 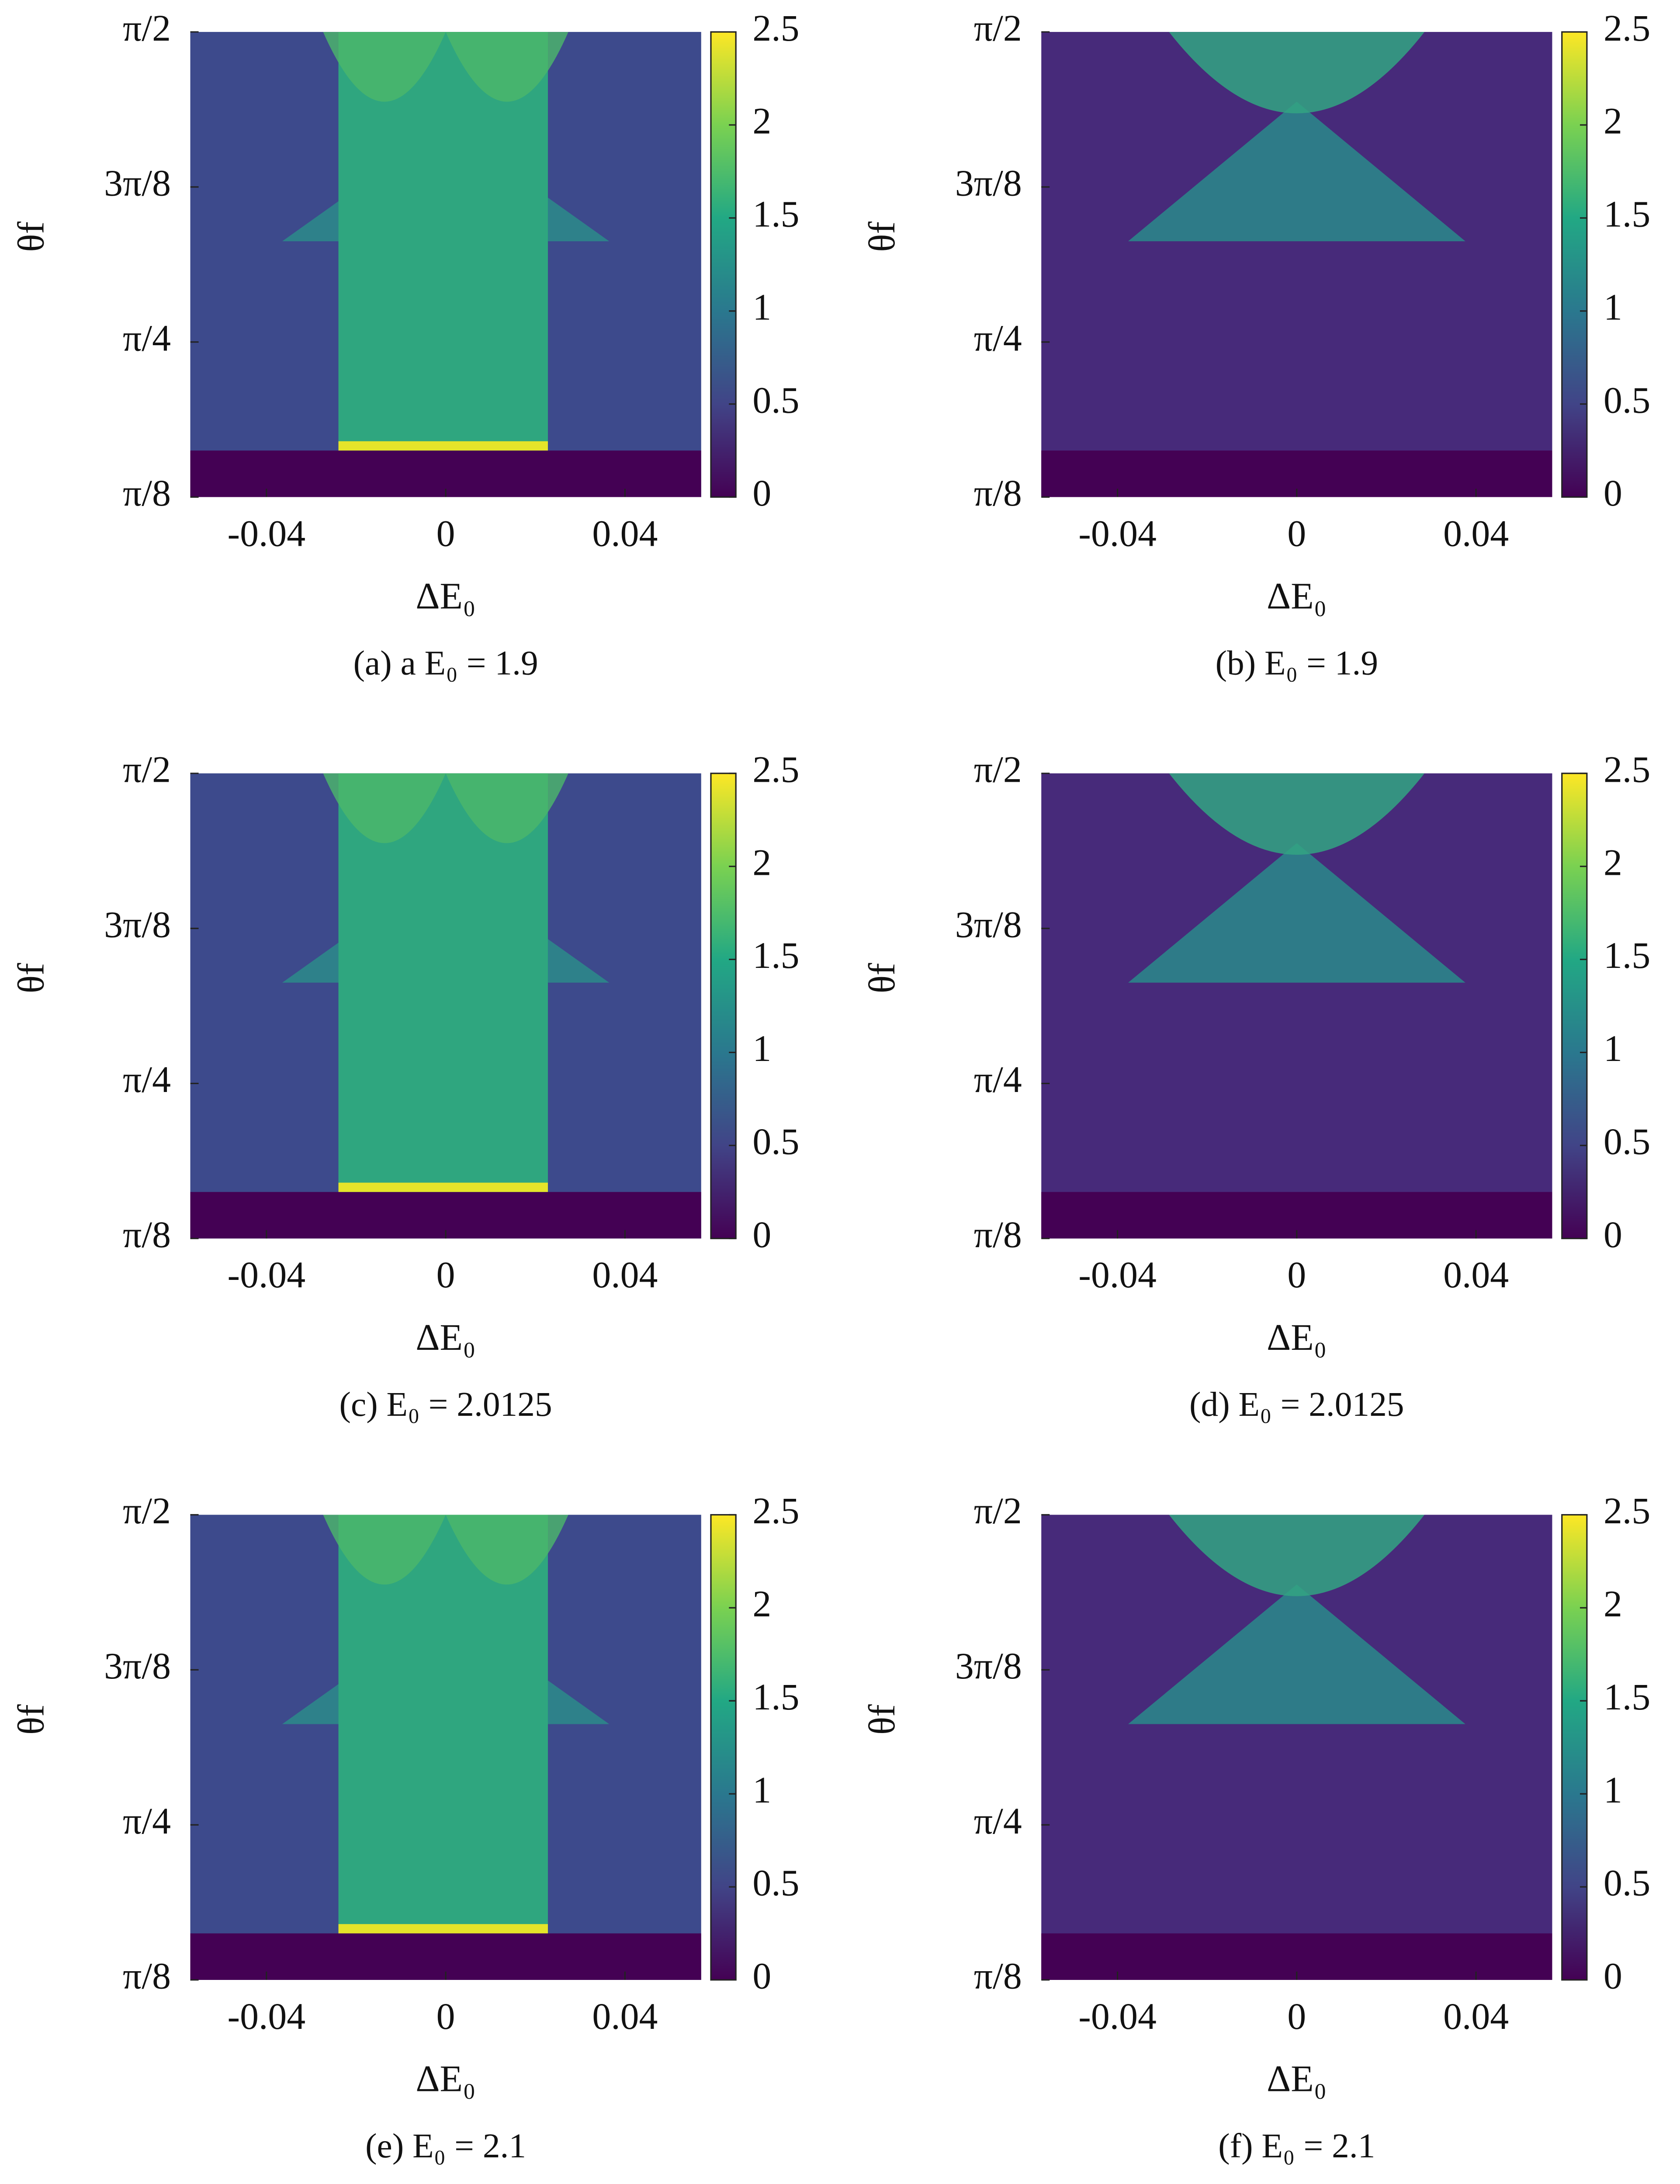 What do you see at coordinates (446, 1404) in the screenshot?
I see `caption: (c) E₀ = 2.0125` at bounding box center [446, 1404].